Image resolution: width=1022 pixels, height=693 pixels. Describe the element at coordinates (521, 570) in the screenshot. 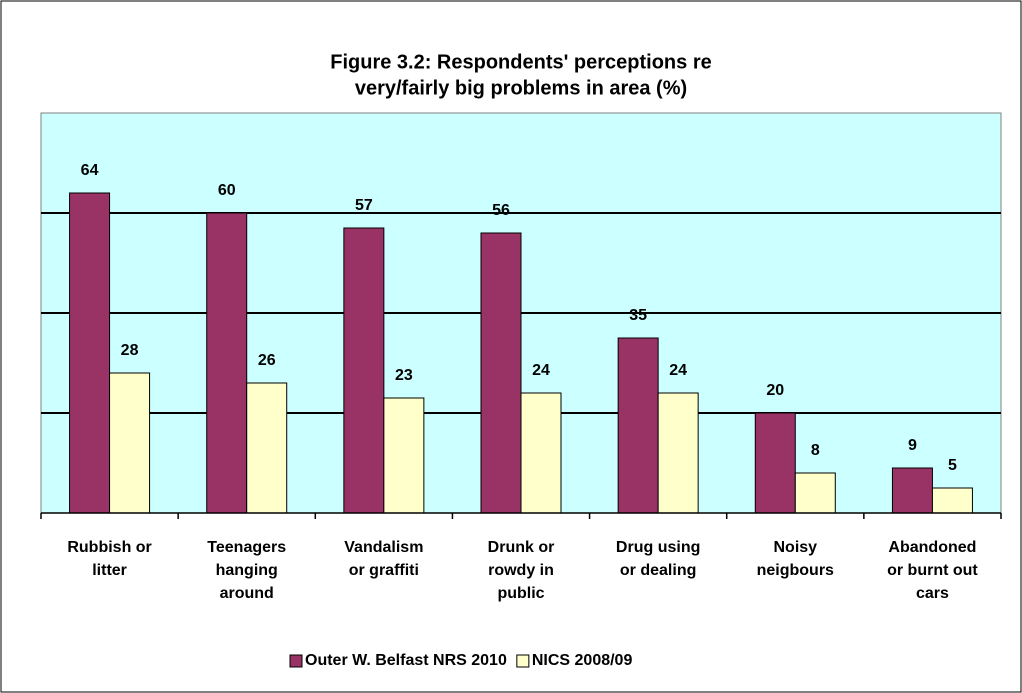

I see `x-tick-label: rowdy in` at that location.